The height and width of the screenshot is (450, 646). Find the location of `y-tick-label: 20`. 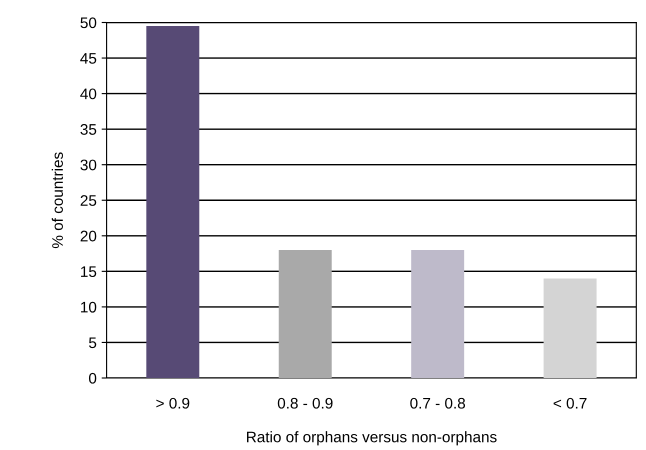

y-tick-label: 20 is located at coordinates (88, 236).